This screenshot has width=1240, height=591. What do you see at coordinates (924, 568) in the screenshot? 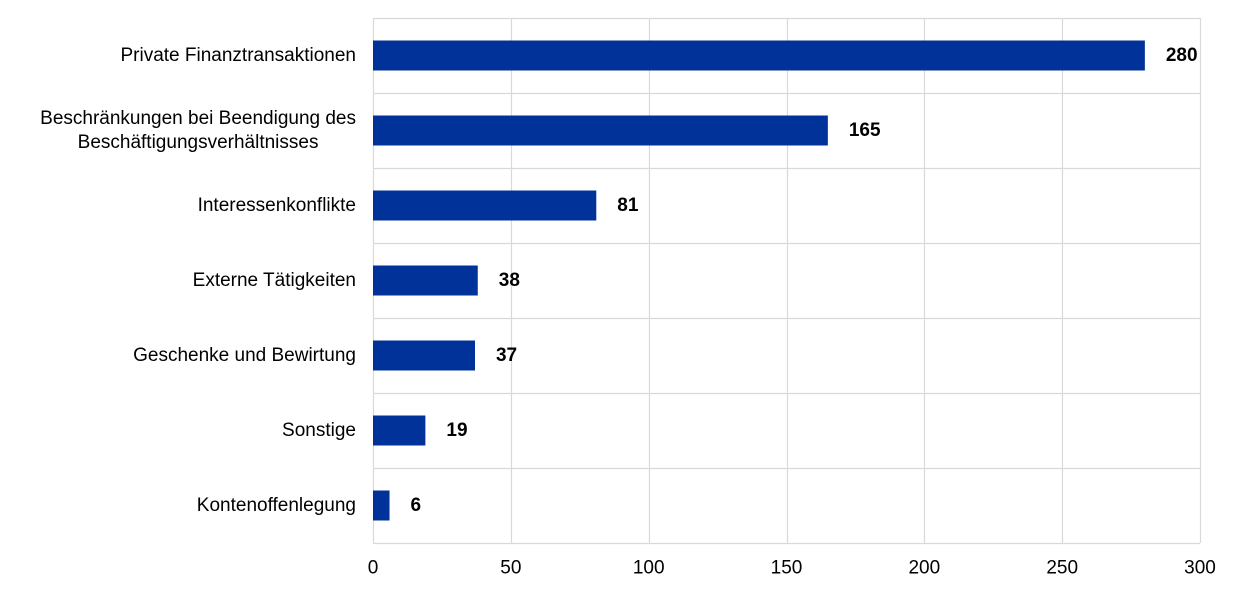
I see `x-tick-label: 200` at bounding box center [924, 568].